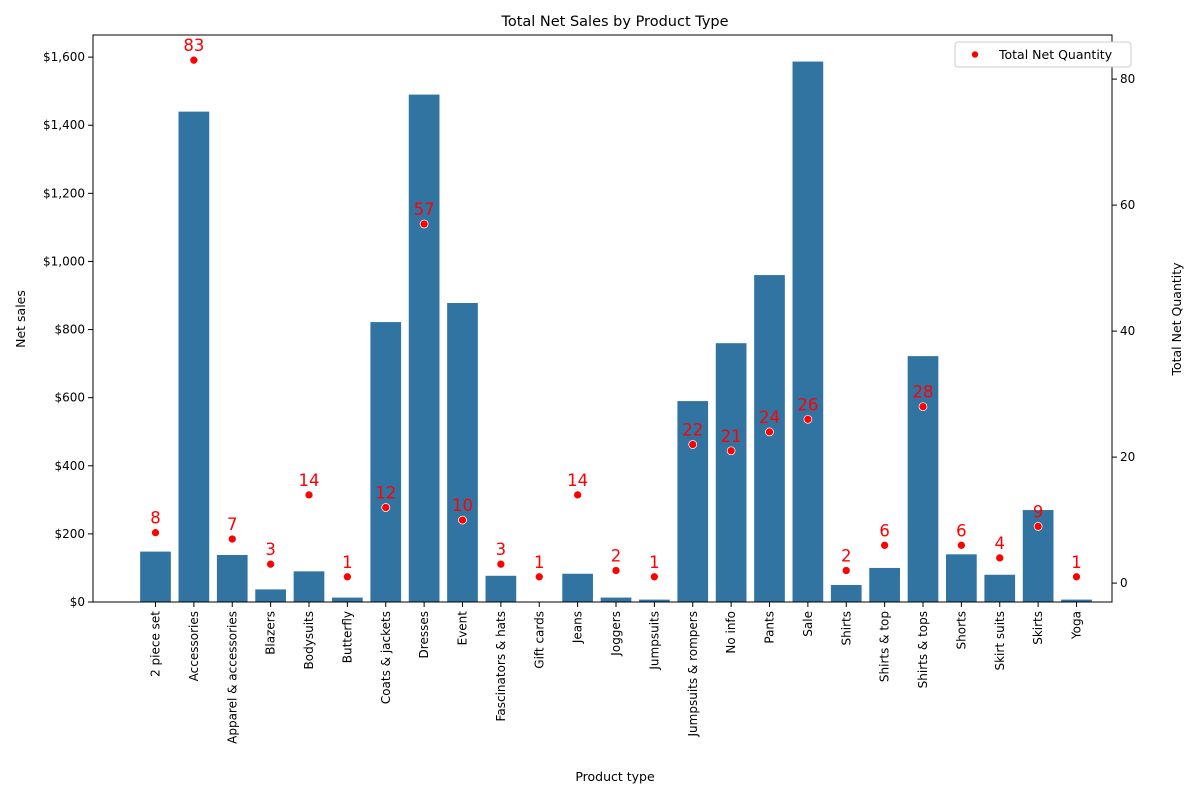 This screenshot has width=1200, height=800. I want to click on y2-axis-title: Total Net Quantity, so click(1176, 319).